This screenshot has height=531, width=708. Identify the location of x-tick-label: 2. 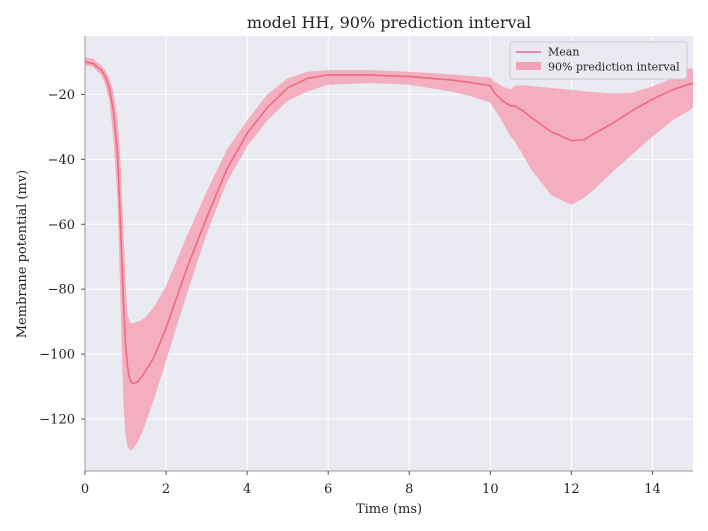
(166, 489).